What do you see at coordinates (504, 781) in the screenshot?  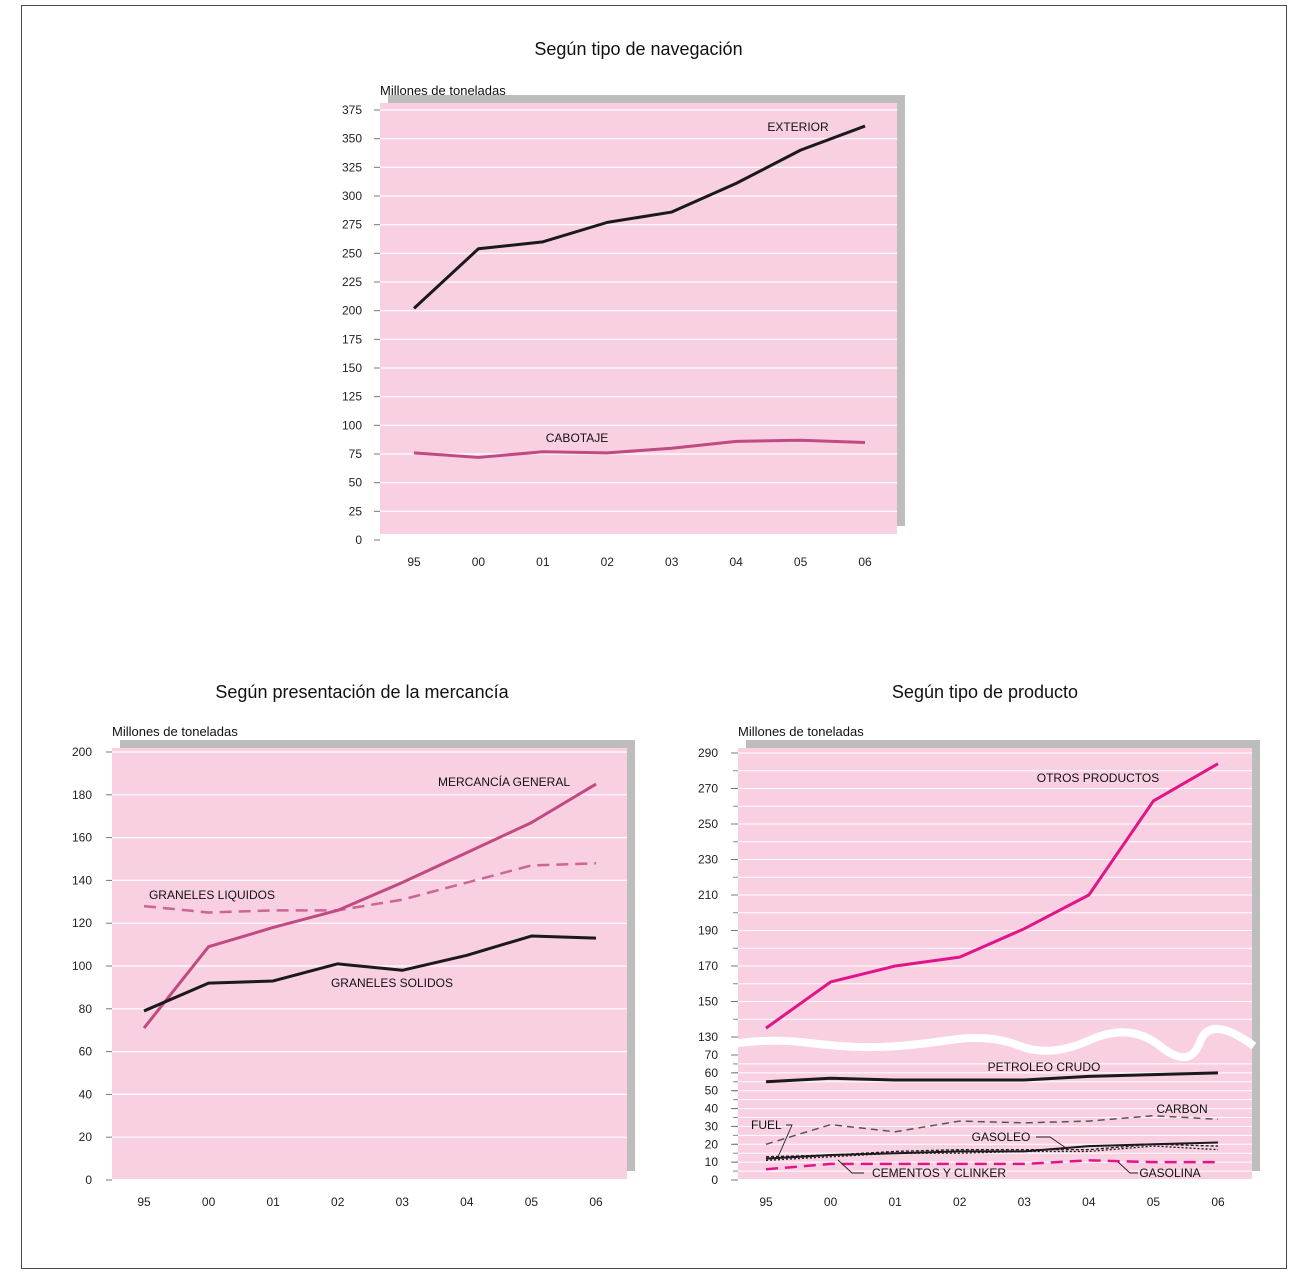 I see `series-label: MERCANCÍA GENERAL` at bounding box center [504, 781].